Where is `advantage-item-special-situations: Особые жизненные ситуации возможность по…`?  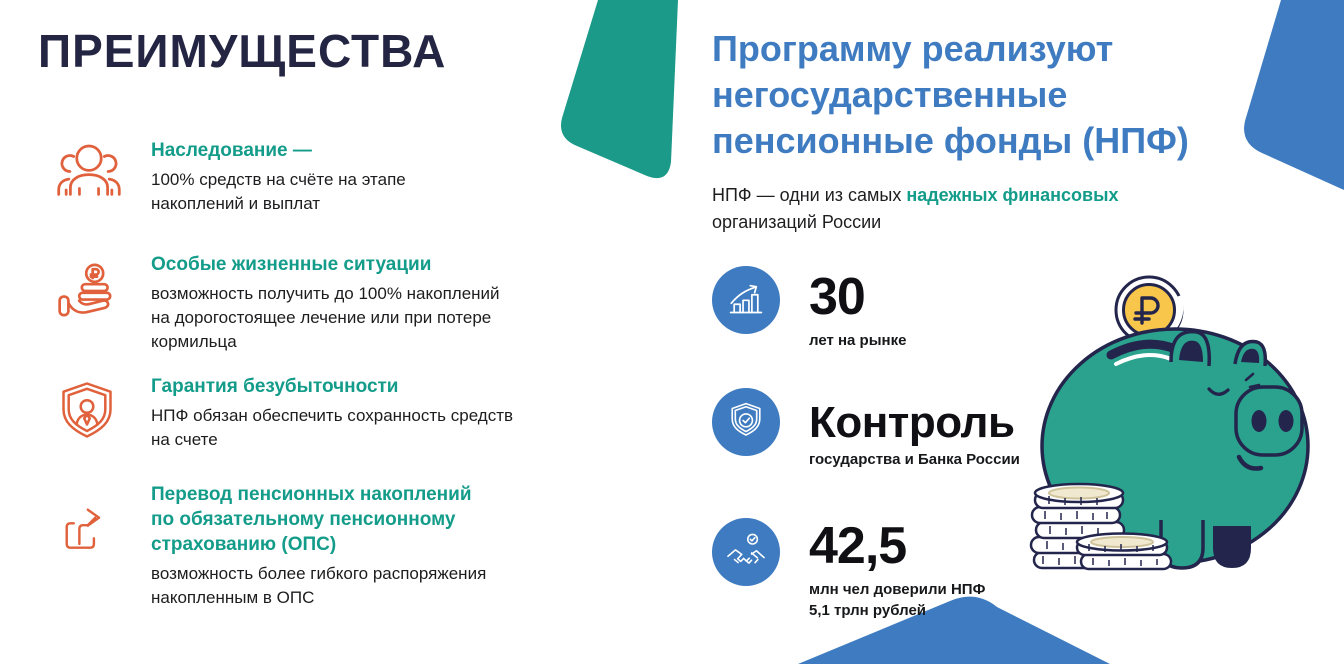 advantage-item-special-situations: Особые жизненные ситуации возможность по… is located at coordinates (333, 303).